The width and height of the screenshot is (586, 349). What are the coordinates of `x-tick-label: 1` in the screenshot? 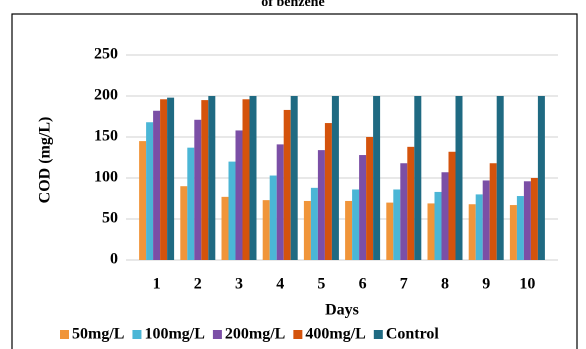 It's located at (157, 284).